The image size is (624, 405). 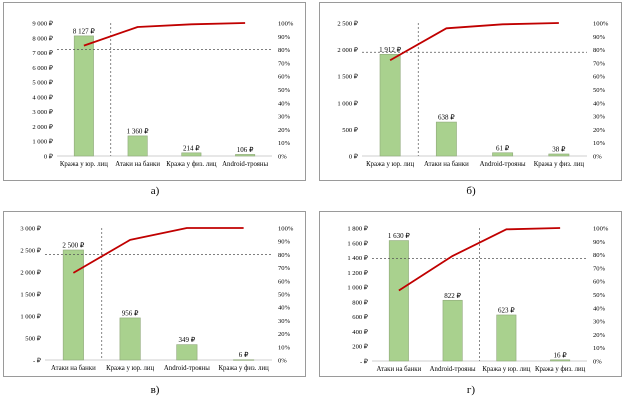 I want to click on caption-b: б), so click(x=471, y=191).